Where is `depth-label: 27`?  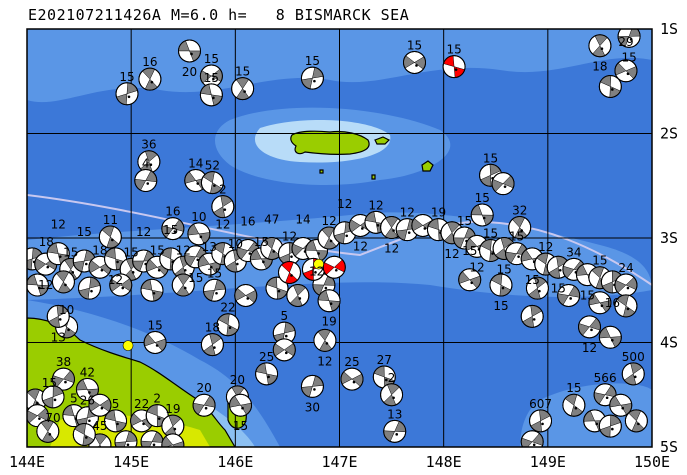 depth-label: 27 is located at coordinates (384, 360).